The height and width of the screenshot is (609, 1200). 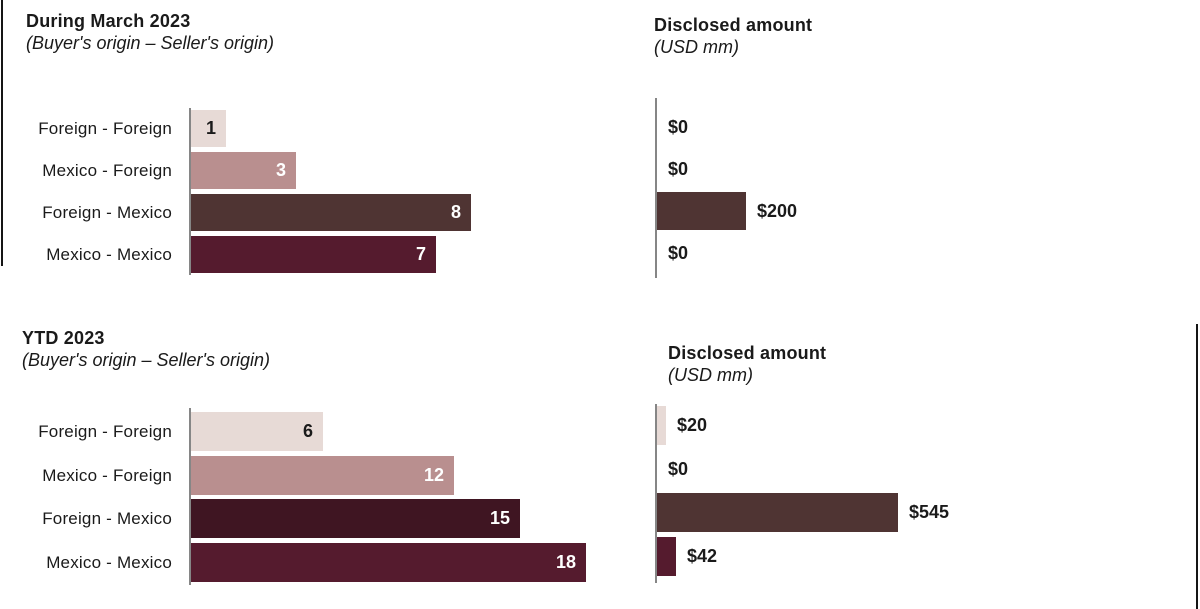 What do you see at coordinates (702, 556) in the screenshot?
I see `amount-value-label: $42` at bounding box center [702, 556].